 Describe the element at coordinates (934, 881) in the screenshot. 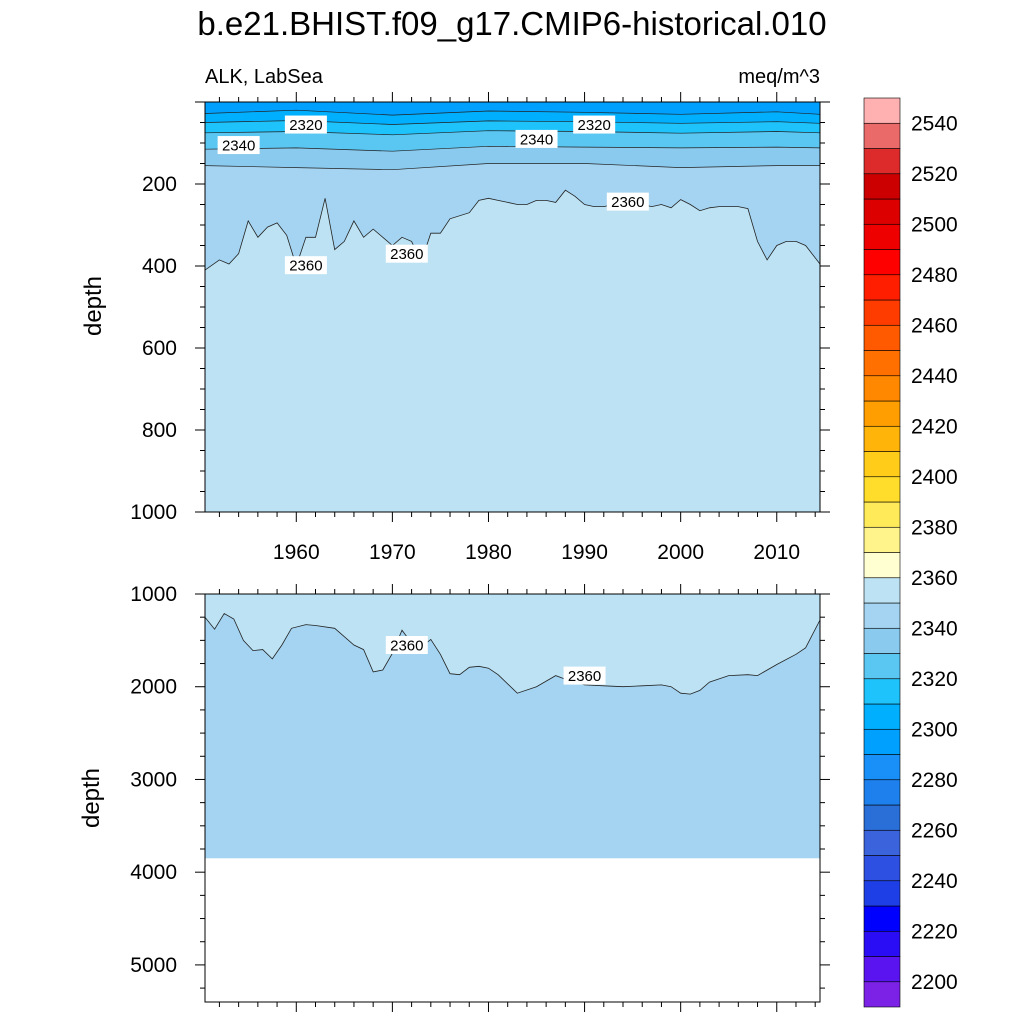

I see `colorbar-label: 2240` at that location.